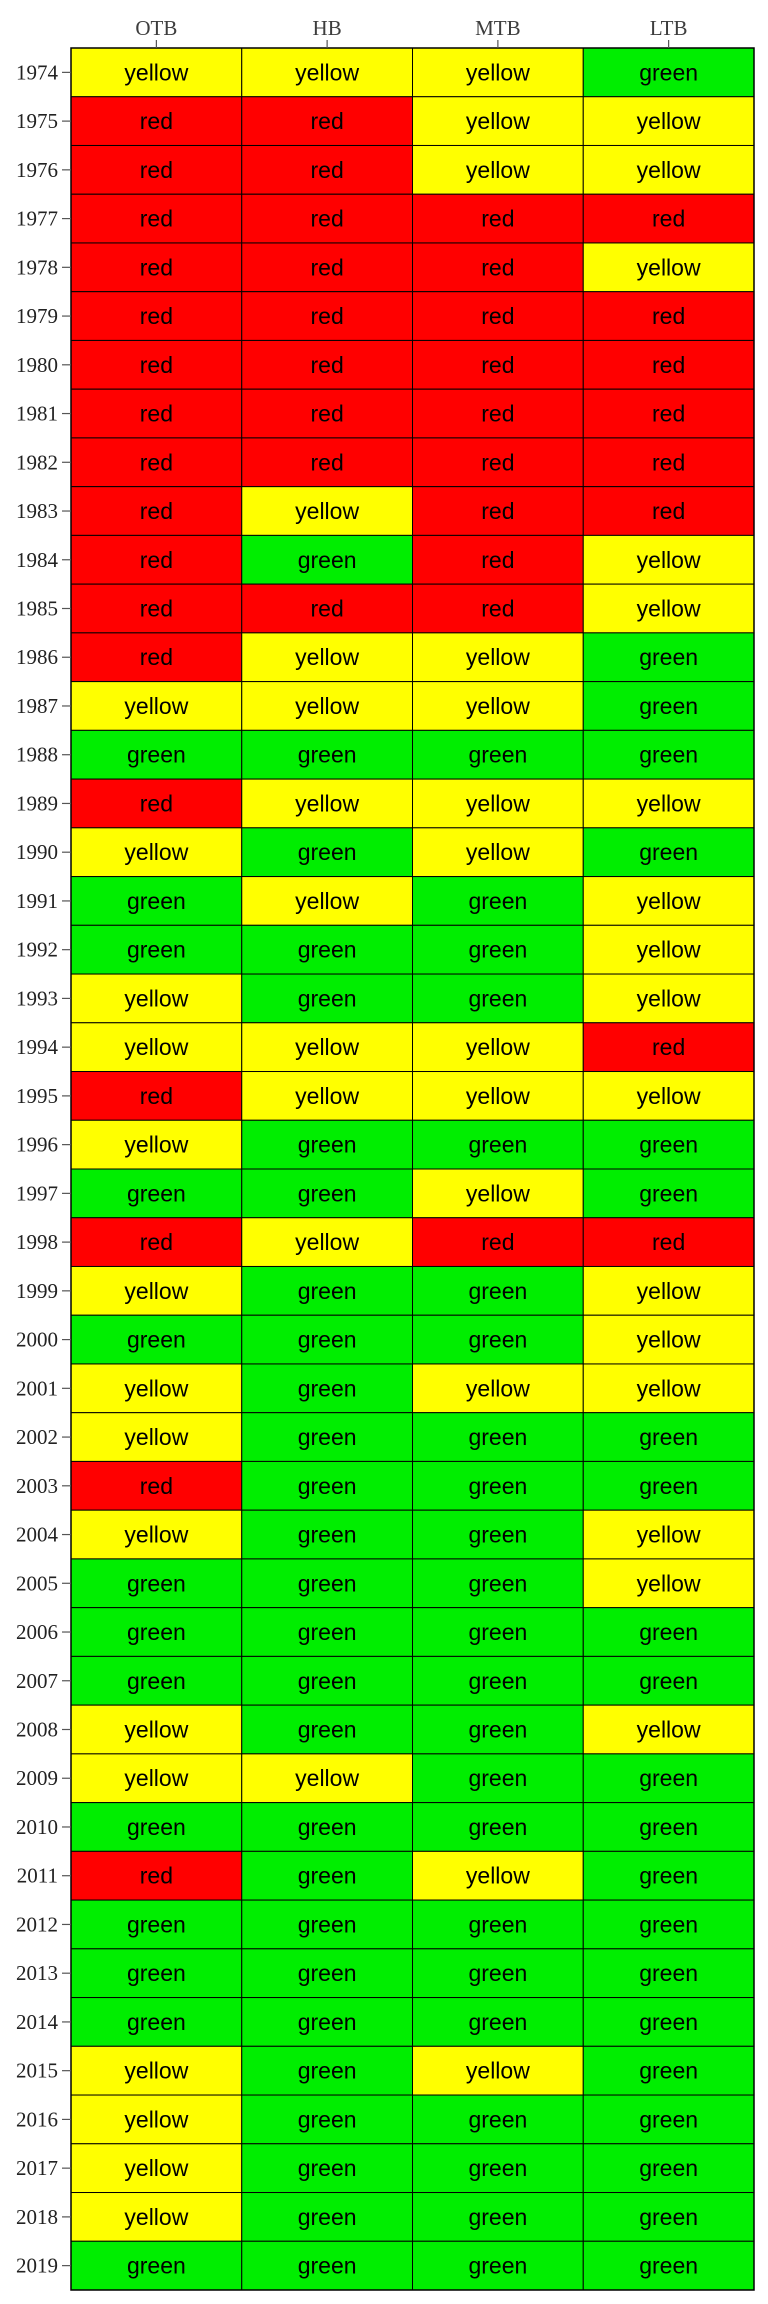  Describe the element at coordinates (37, 1730) in the screenshot. I see `row-label-2008: 2008` at that location.